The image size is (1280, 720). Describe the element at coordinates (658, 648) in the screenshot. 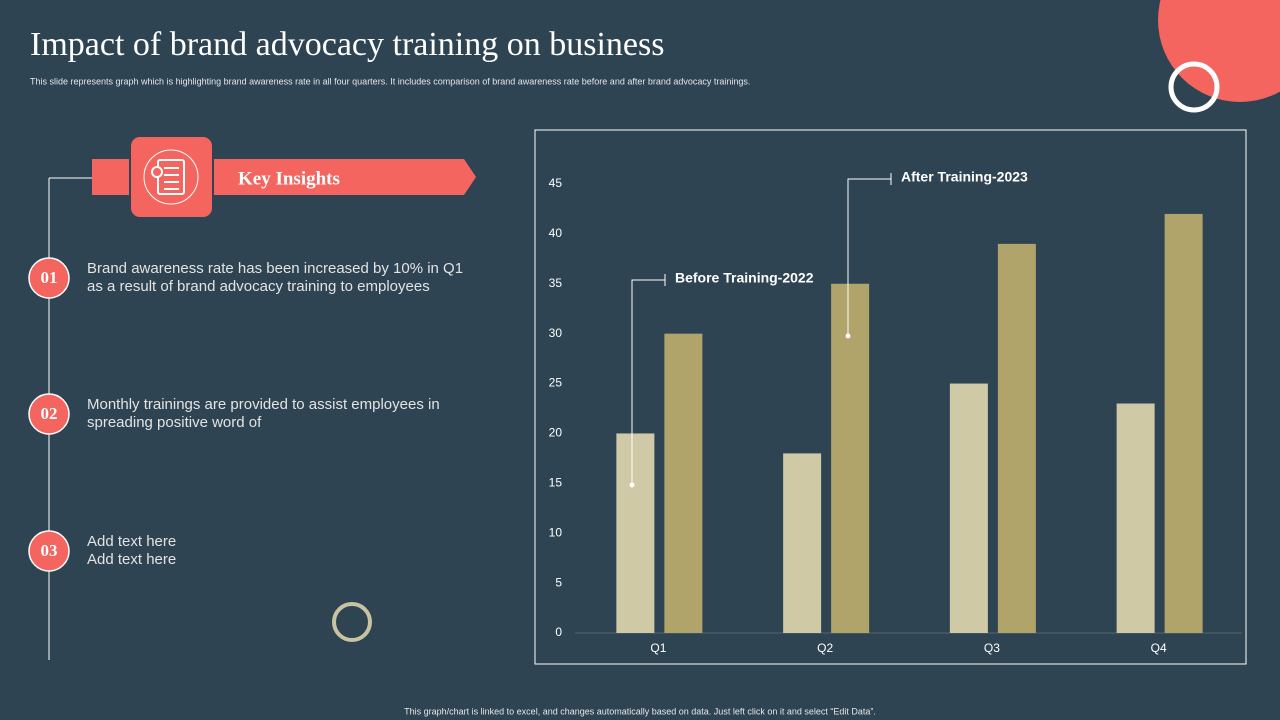

I see `x-tick-label: Q1` at that location.